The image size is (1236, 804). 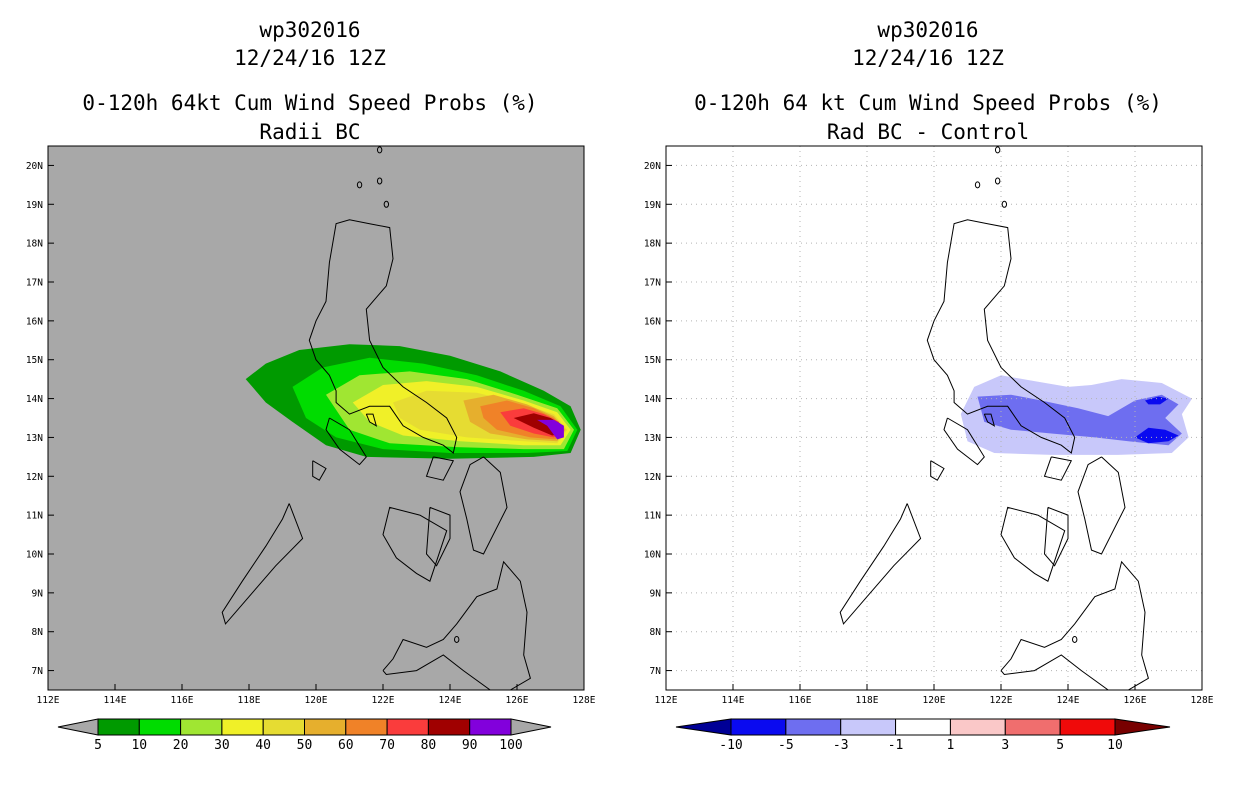 I want to click on right-colorbar-high-arrow, so click(x=1142, y=727).